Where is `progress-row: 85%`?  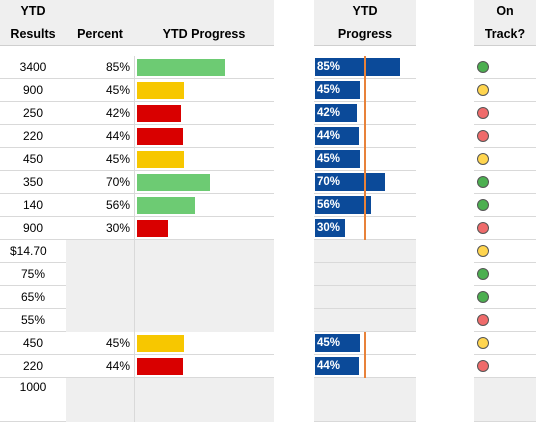
progress-row: 85% is located at coordinates (365, 67).